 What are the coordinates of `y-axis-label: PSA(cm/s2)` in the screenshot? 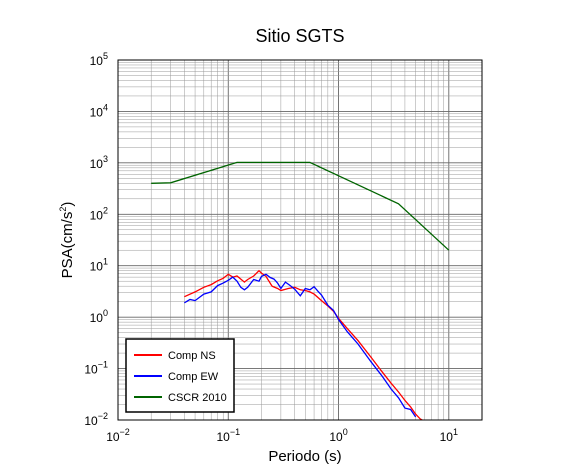 It's located at (67, 240).